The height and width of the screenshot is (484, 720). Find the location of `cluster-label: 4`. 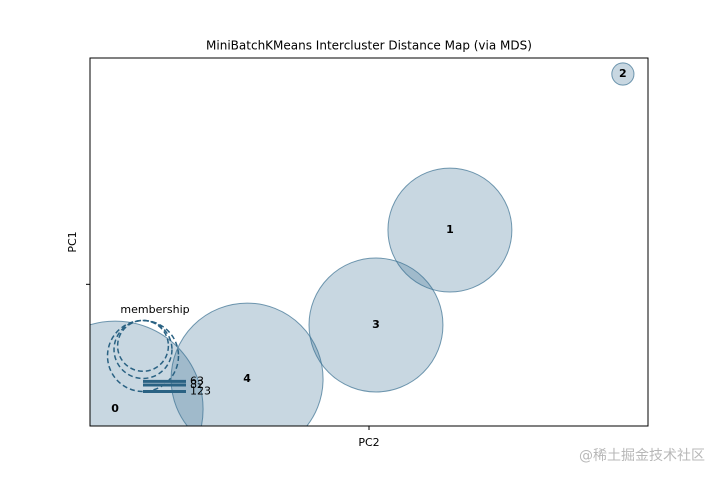

cluster-label: 4 is located at coordinates (247, 378).